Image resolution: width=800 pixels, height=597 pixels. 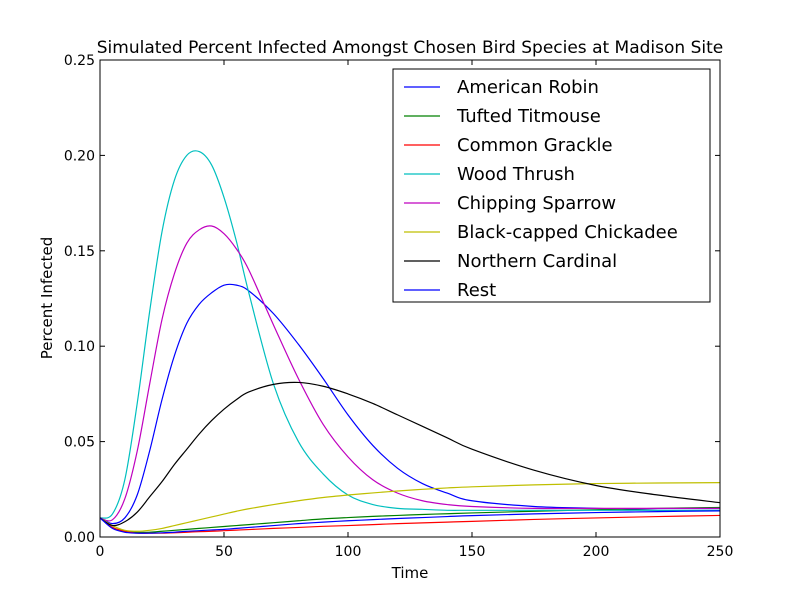 I want to click on y-tick-label: 0.00, so click(x=79, y=538).